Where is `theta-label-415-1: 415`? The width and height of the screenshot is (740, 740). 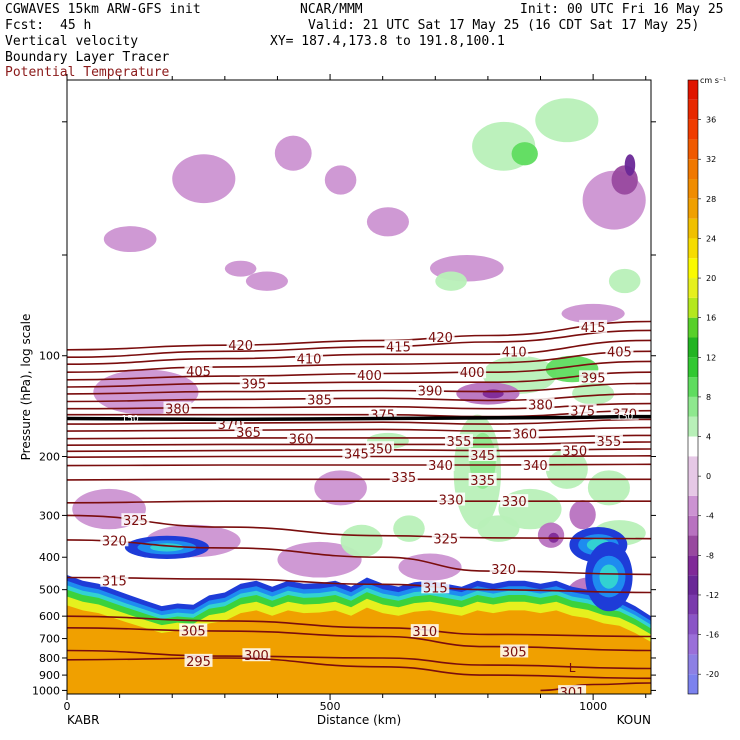
theta-label-415-1: 415 is located at coordinates (593, 328).